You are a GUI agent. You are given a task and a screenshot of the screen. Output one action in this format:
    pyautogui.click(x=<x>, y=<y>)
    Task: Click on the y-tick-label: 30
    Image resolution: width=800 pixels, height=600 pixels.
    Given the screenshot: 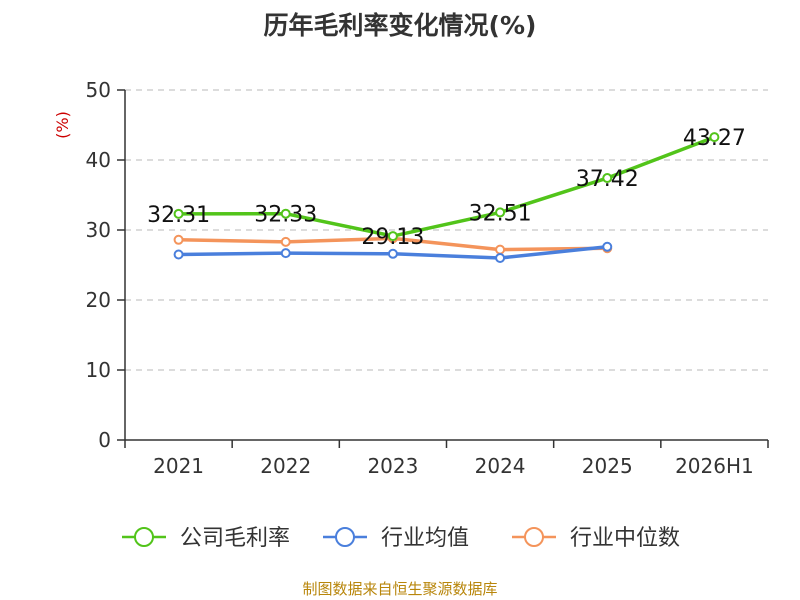 What is the action you would take?
    pyautogui.click(x=98, y=230)
    